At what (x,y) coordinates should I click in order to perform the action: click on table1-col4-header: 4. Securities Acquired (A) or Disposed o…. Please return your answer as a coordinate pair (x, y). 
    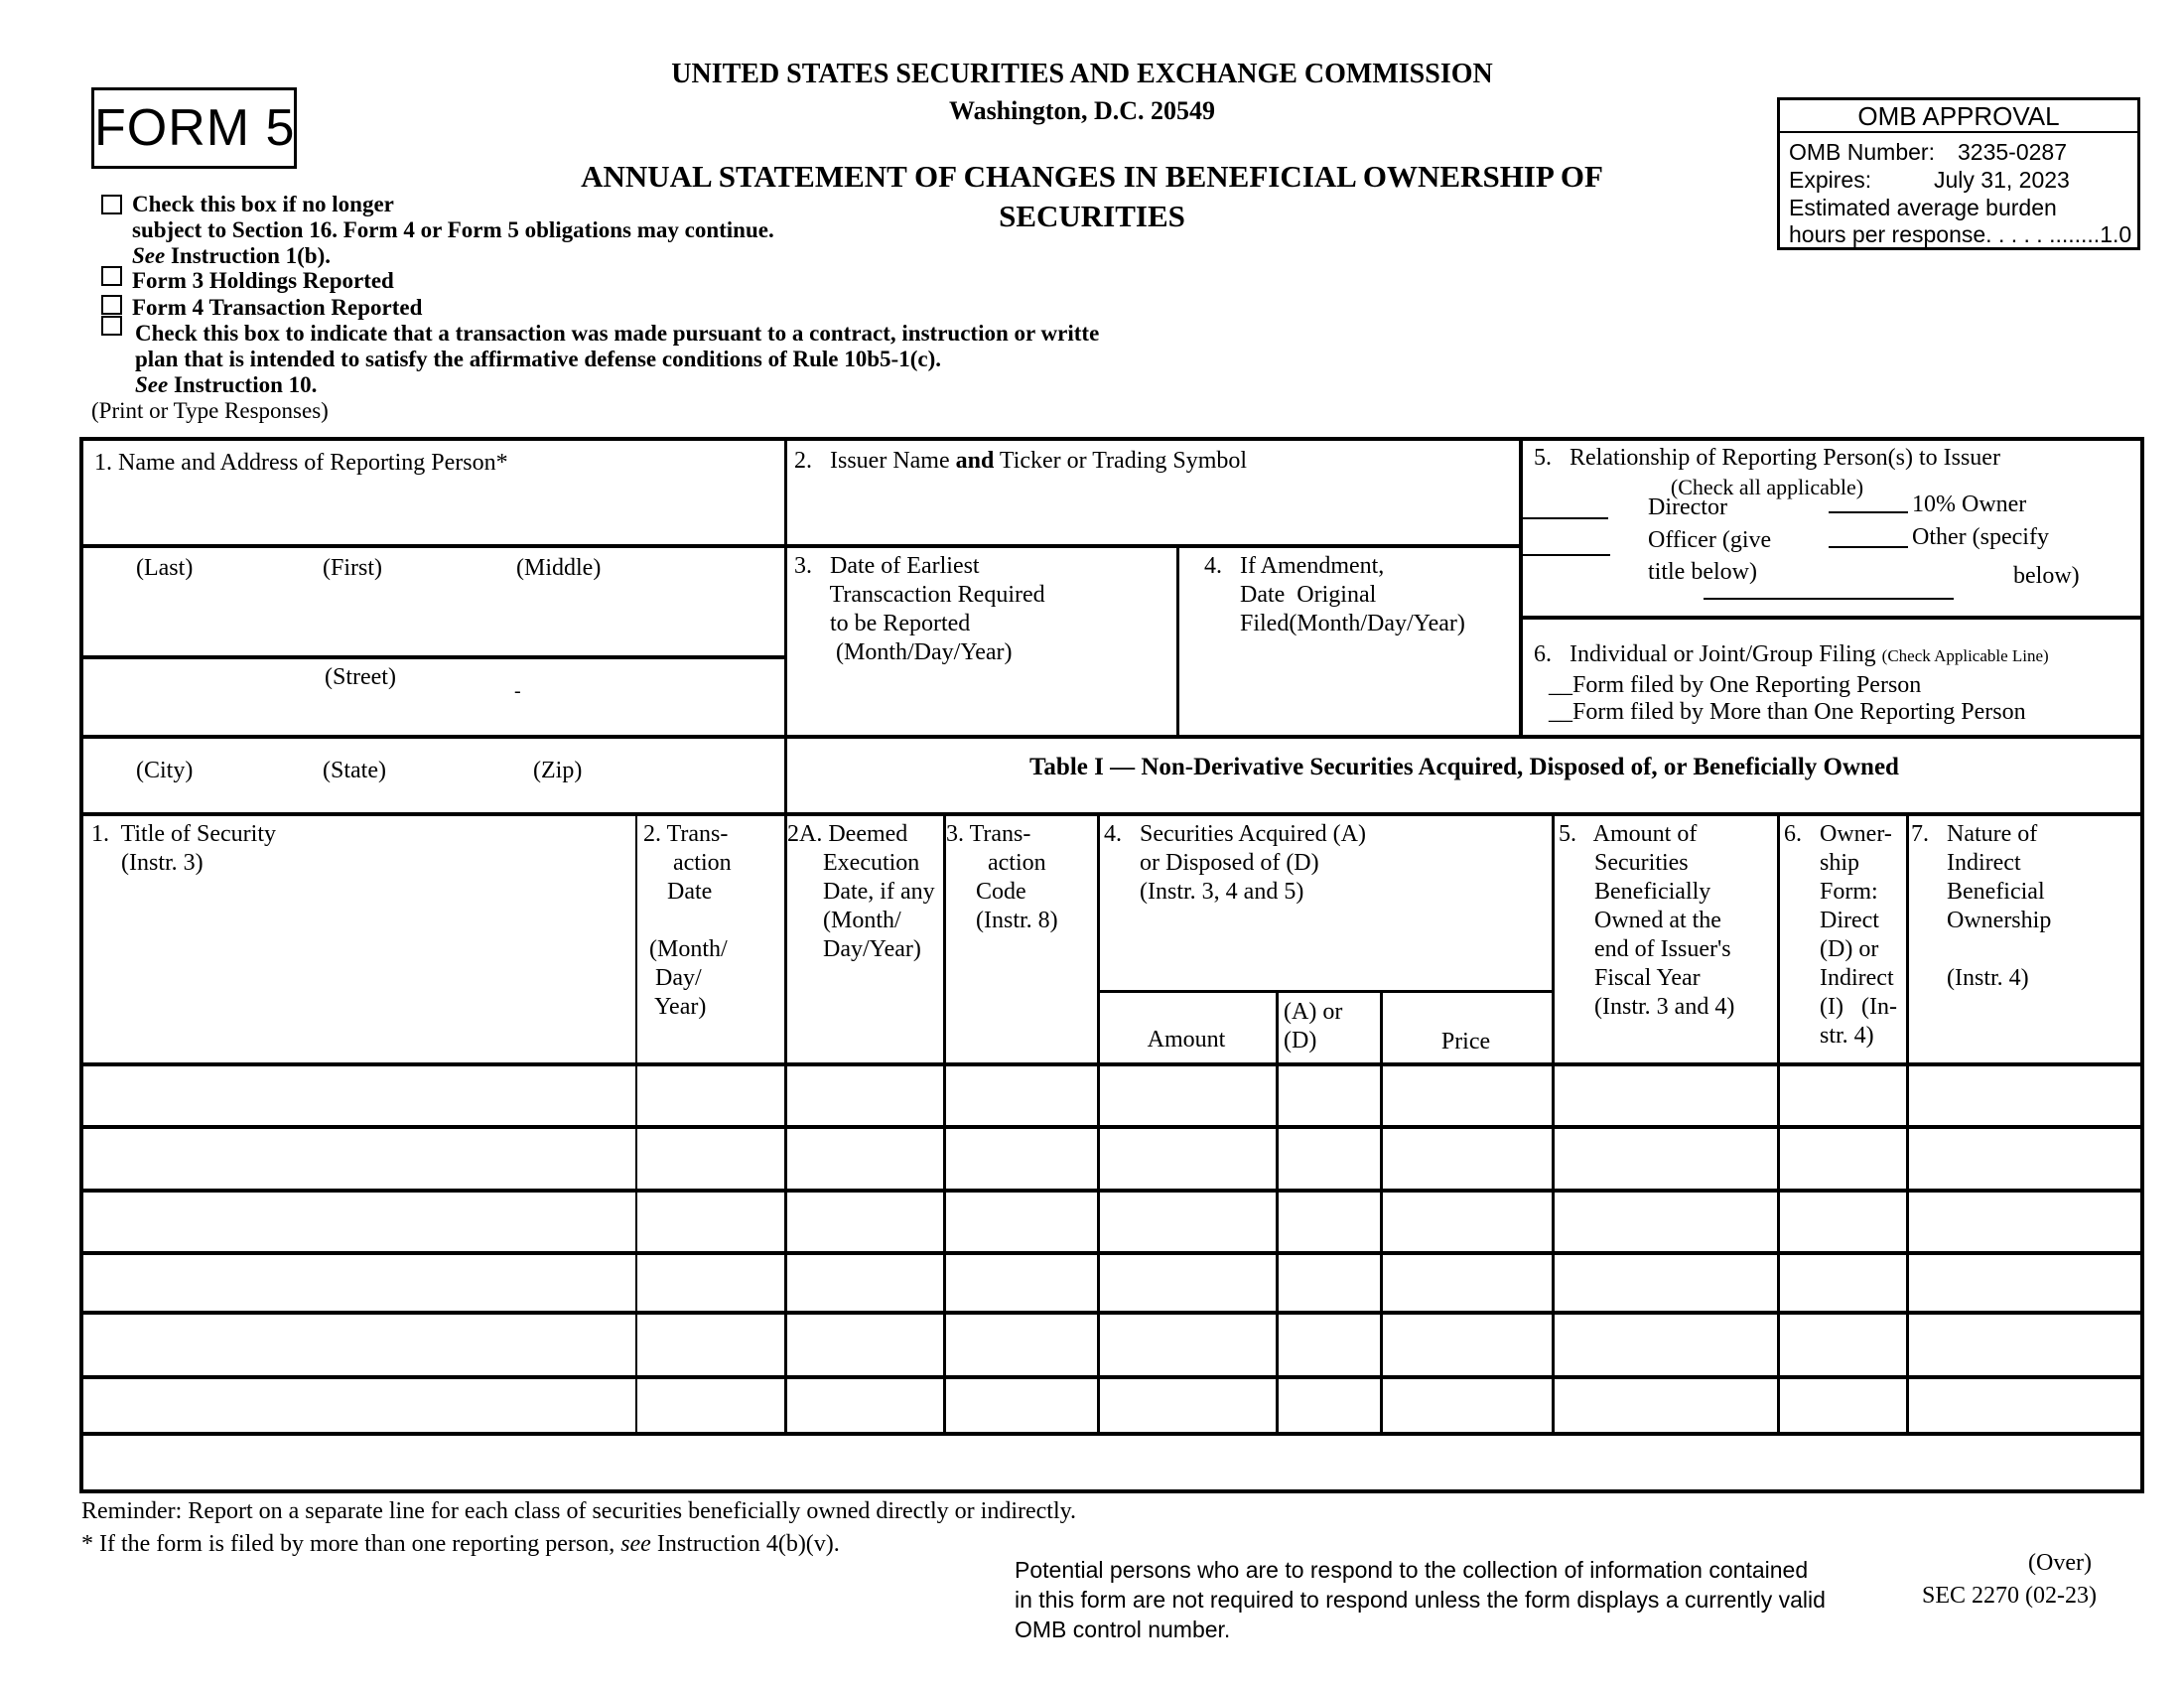
    Looking at the image, I should click on (1235, 863).